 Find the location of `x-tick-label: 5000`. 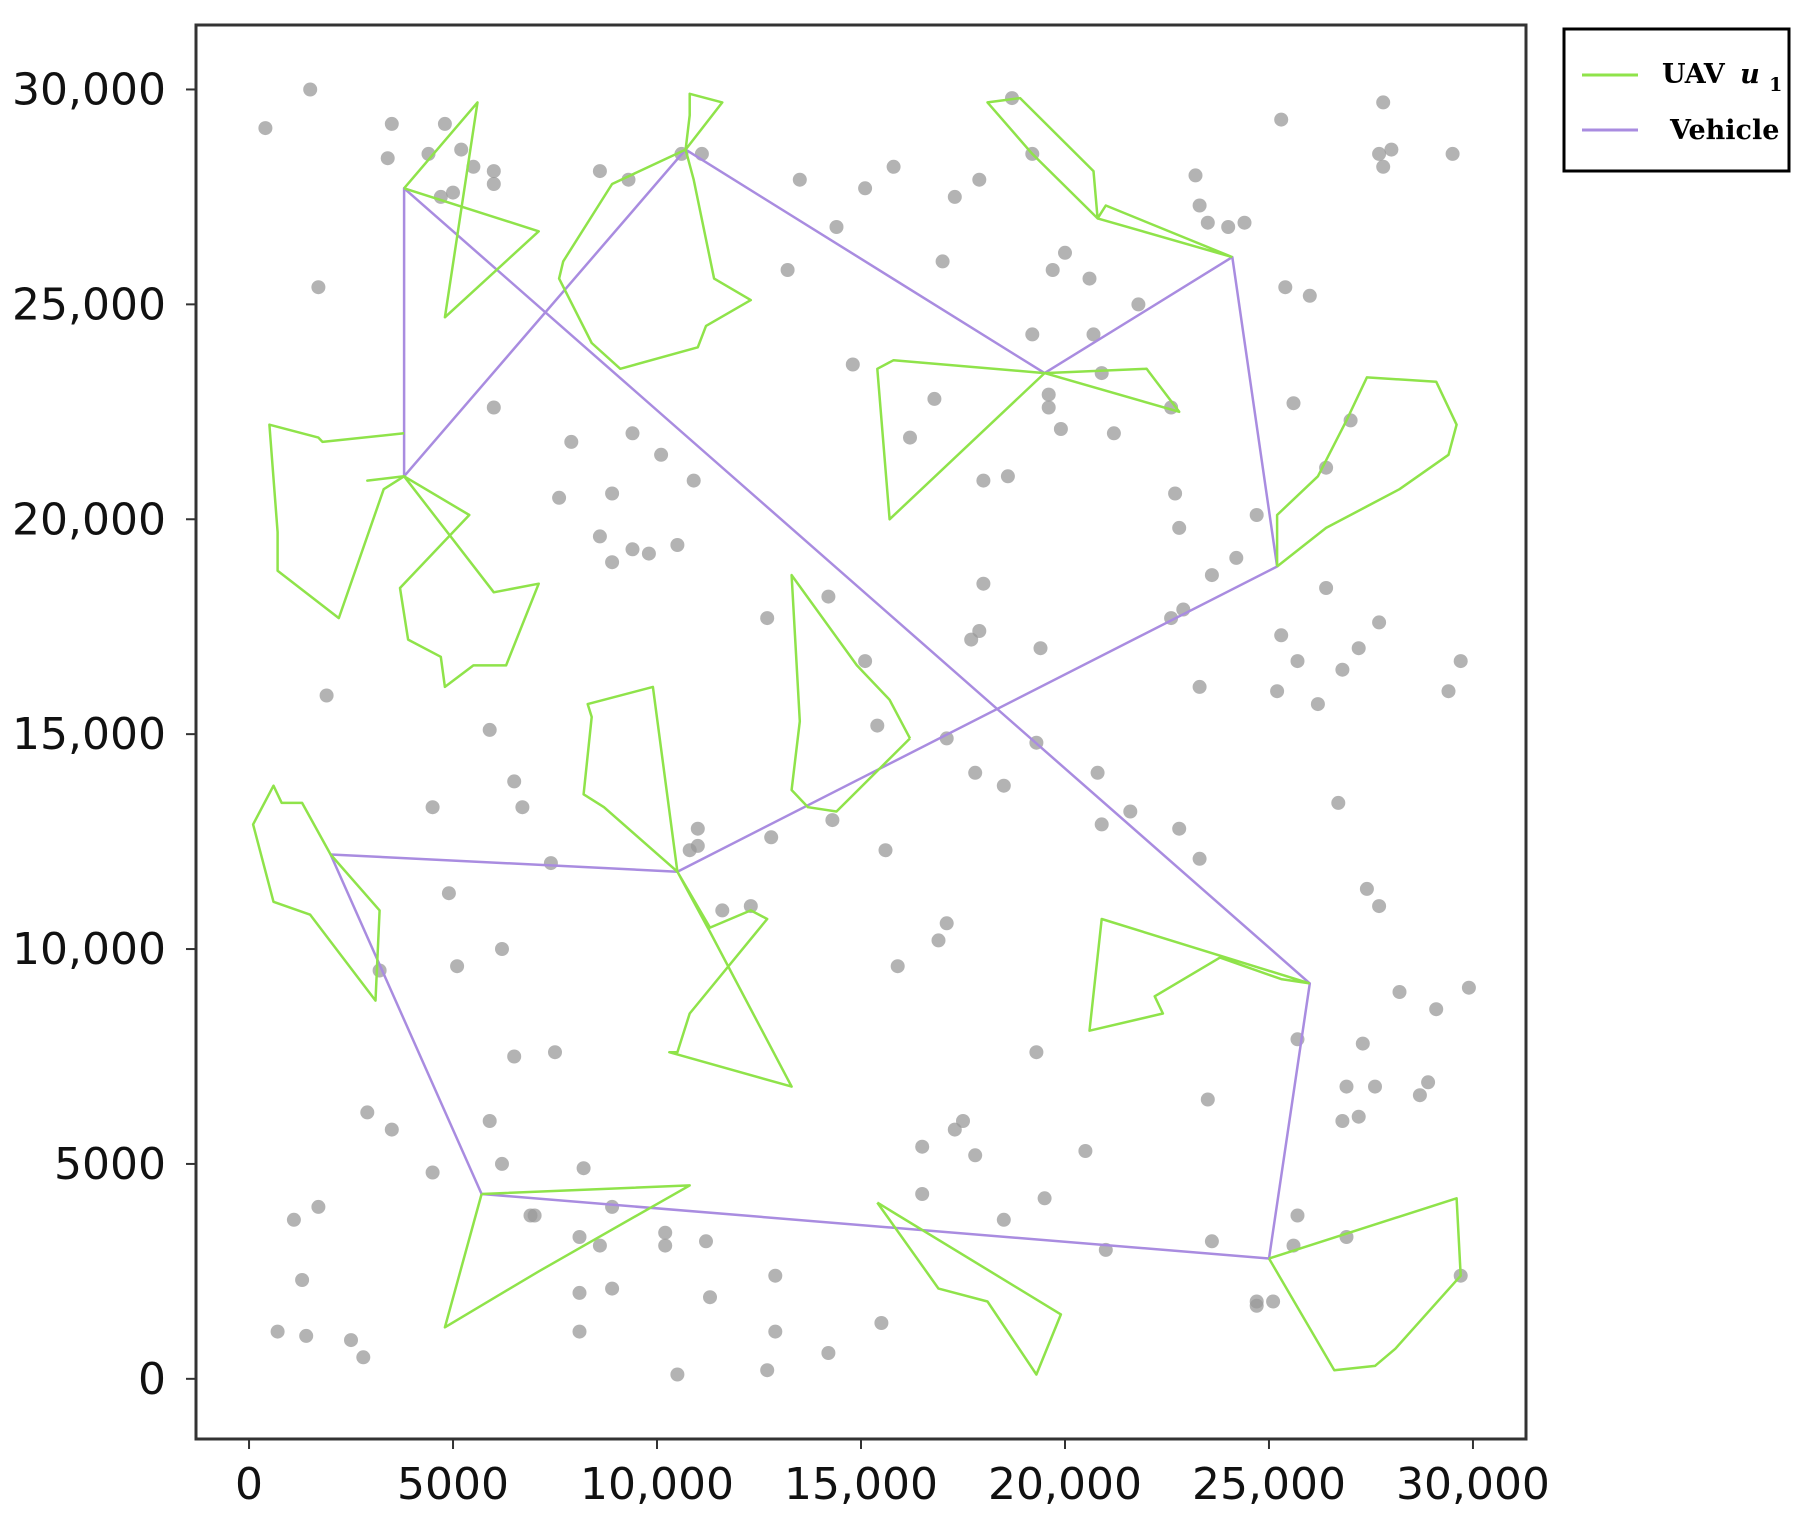

x-tick-label: 5000 is located at coordinates (453, 1484).